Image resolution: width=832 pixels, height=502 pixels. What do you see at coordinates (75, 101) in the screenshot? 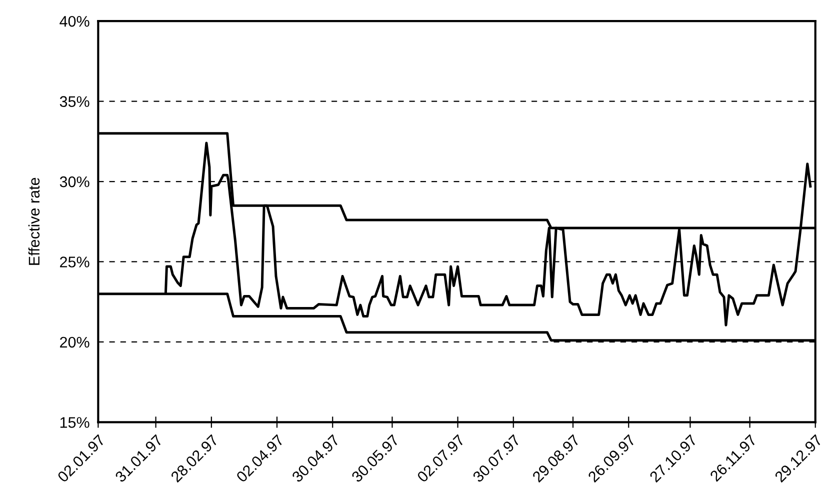
I see `y-tick-label: 35%` at bounding box center [75, 101].